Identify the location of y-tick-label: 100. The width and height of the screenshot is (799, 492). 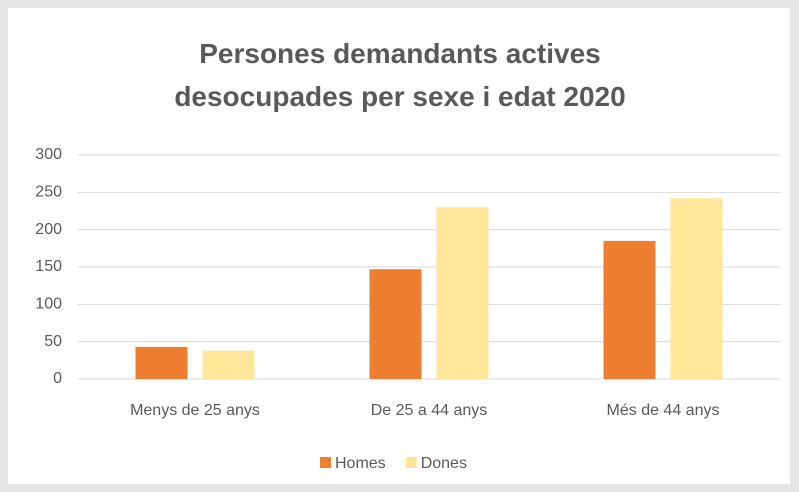
(48, 304).